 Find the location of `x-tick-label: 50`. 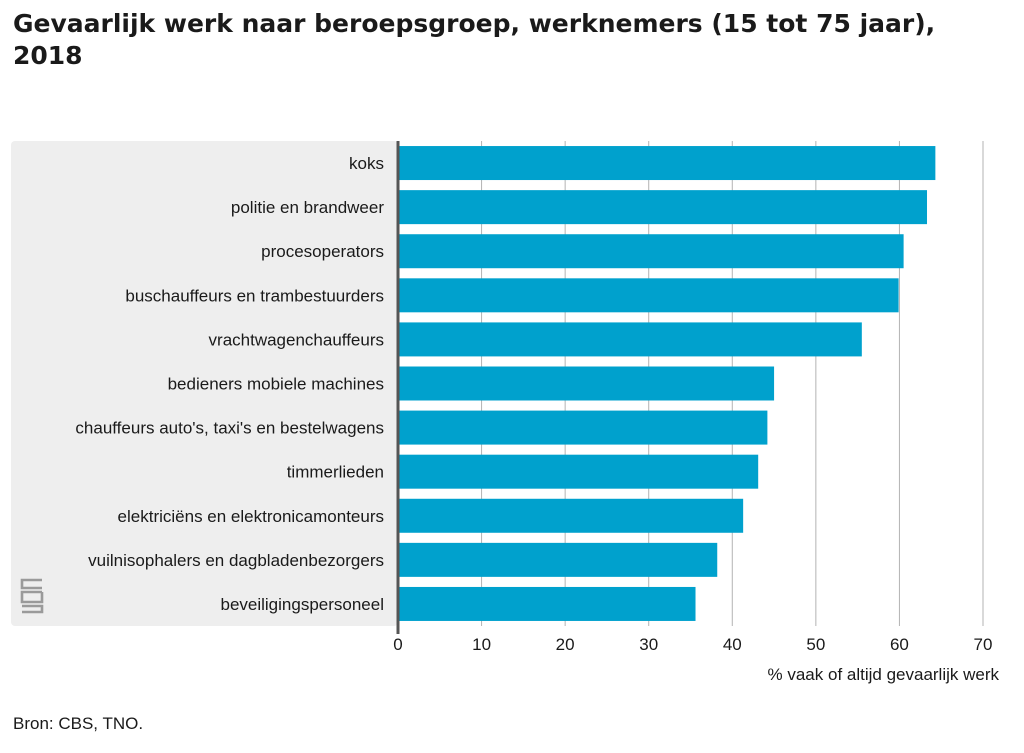

x-tick-label: 50 is located at coordinates (815, 644).